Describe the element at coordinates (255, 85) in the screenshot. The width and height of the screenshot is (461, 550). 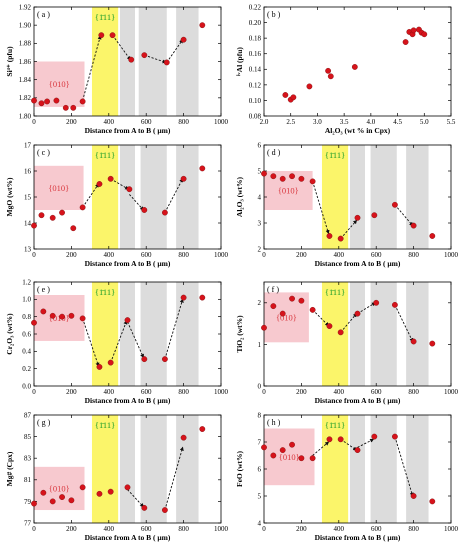
I see `y-tick-label: 0.12` at that location.